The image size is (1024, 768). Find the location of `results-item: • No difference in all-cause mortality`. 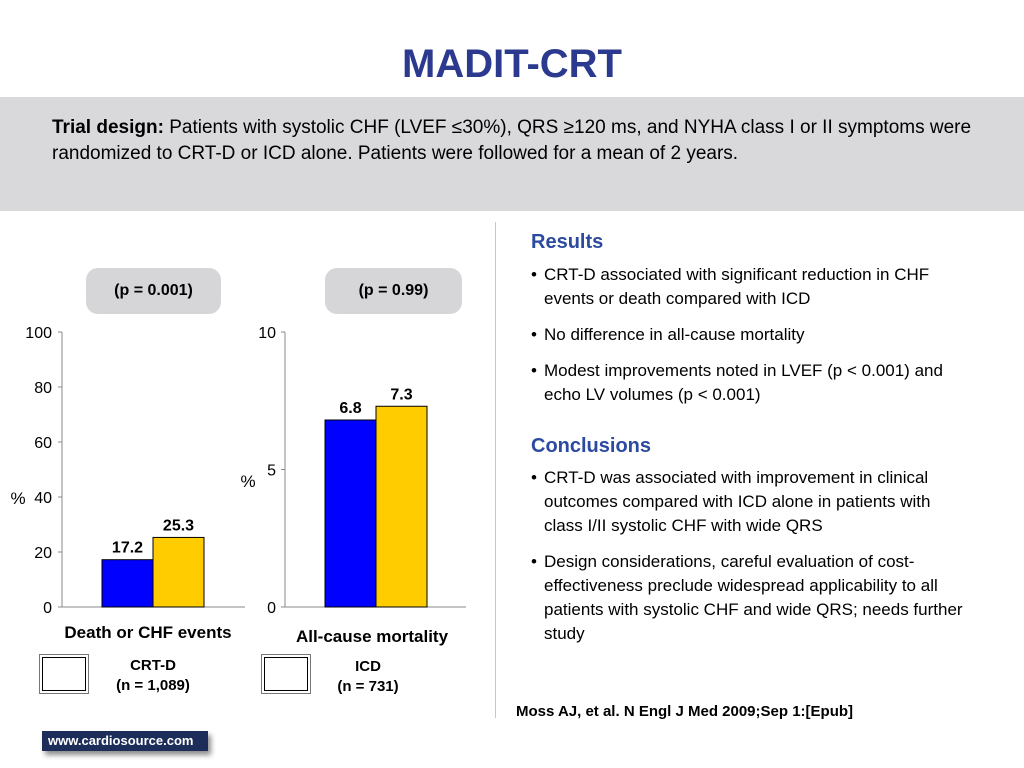

results-item: • No difference in all-cause mortality is located at coordinates (751, 335).